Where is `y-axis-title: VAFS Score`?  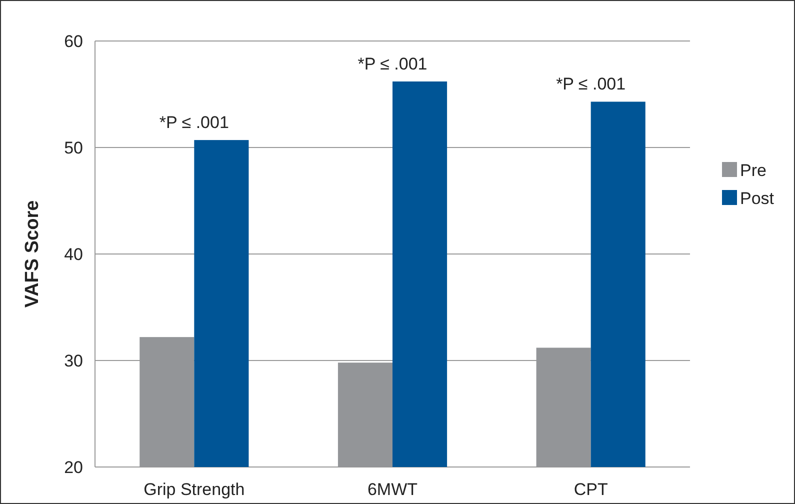
y-axis-title: VAFS Score is located at coordinates (32, 254).